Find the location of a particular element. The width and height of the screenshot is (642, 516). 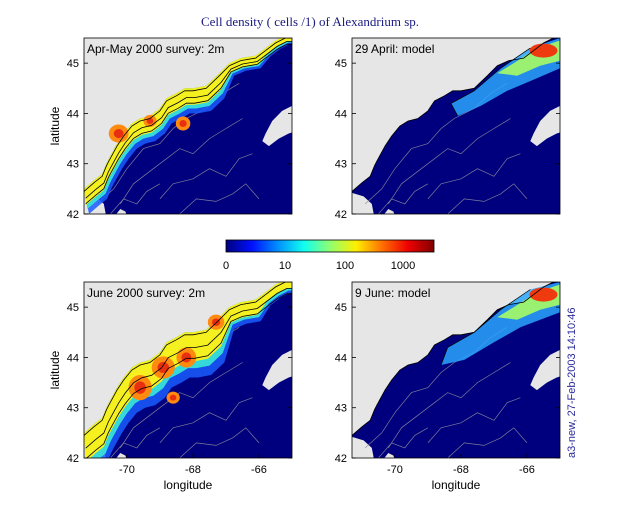

panel-label: 29 April: model is located at coordinates (394, 49).